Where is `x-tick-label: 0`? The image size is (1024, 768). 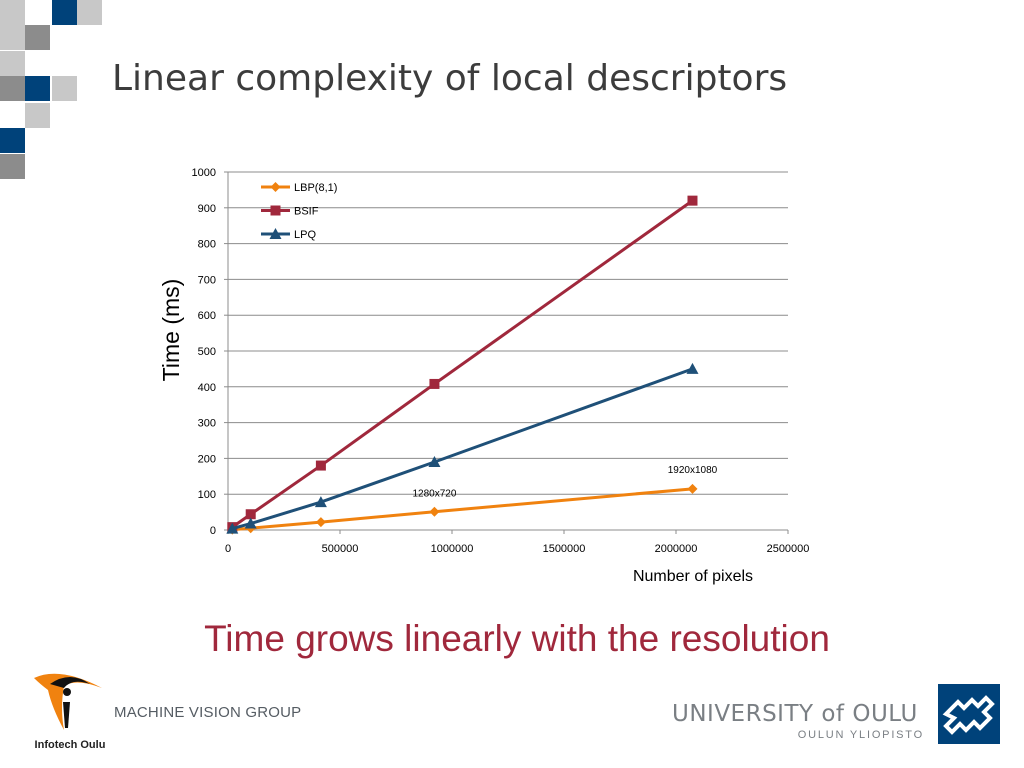
x-tick-label: 0 is located at coordinates (228, 549).